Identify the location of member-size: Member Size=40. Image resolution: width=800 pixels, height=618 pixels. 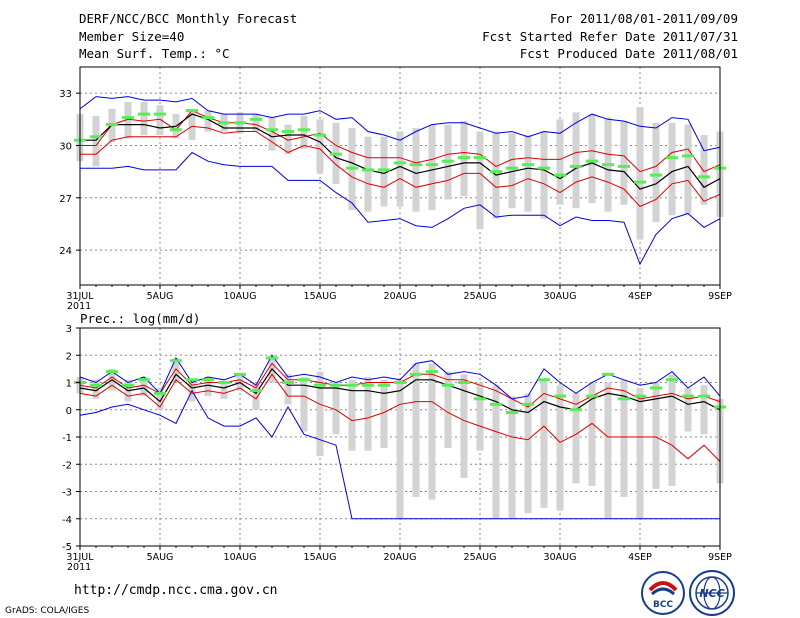
(132, 36).